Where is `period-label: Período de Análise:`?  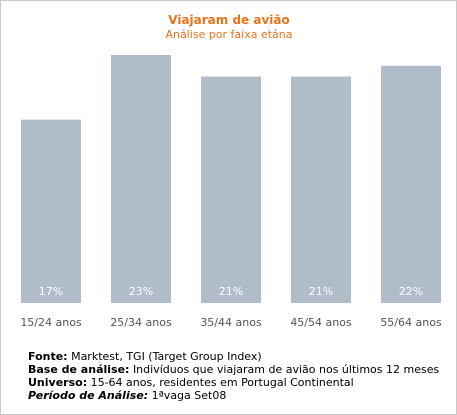
period-label: Período de Análise: is located at coordinates (88, 395).